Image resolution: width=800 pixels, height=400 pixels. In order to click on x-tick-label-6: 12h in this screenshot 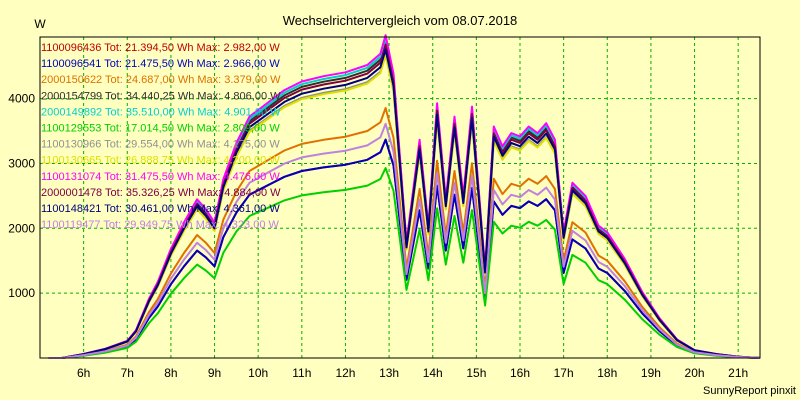, I will do `click(345, 373)`.